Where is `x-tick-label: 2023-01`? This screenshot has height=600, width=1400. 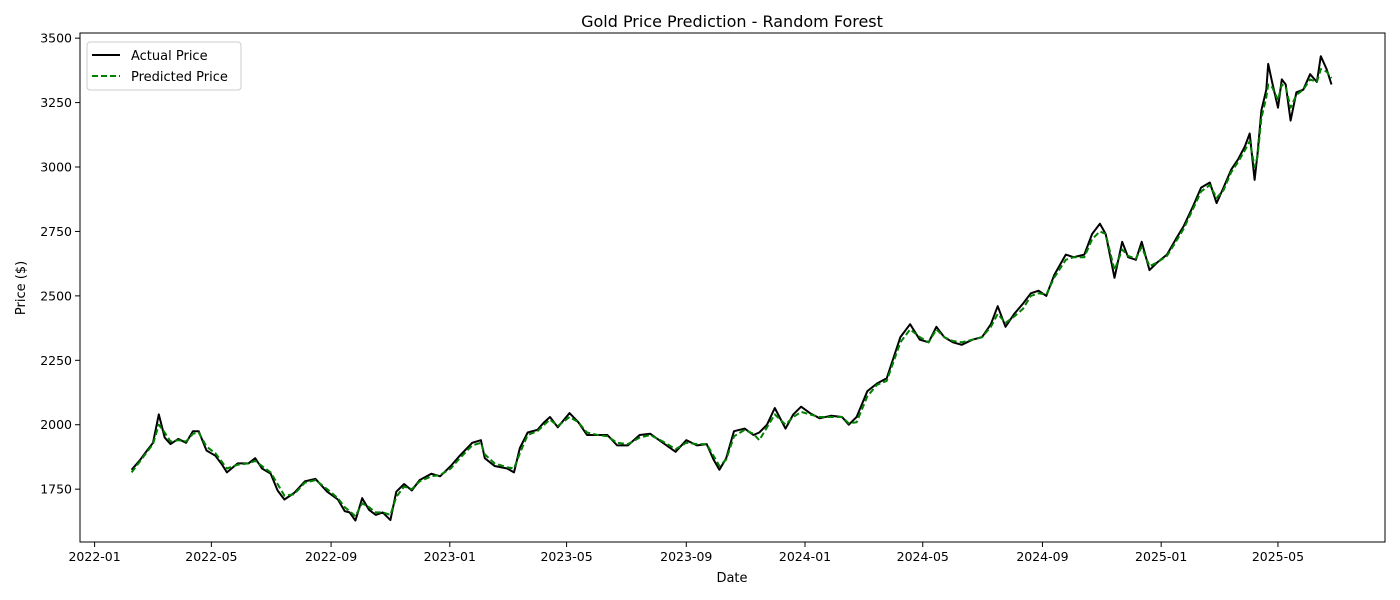 x-tick-label: 2023-01 is located at coordinates (450, 556).